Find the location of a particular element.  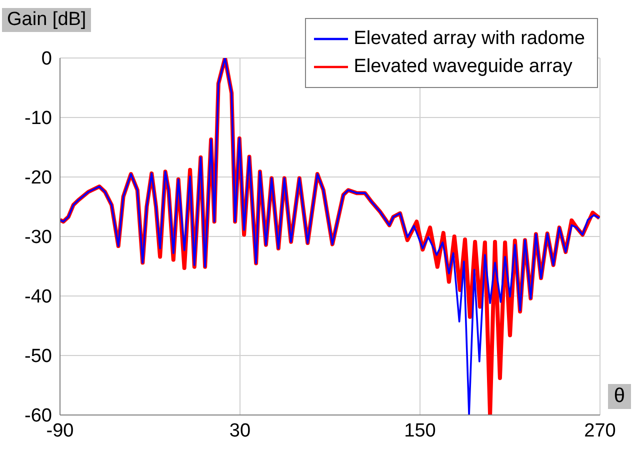

legend-label: Elevated waveguide array is located at coordinates (463, 67).